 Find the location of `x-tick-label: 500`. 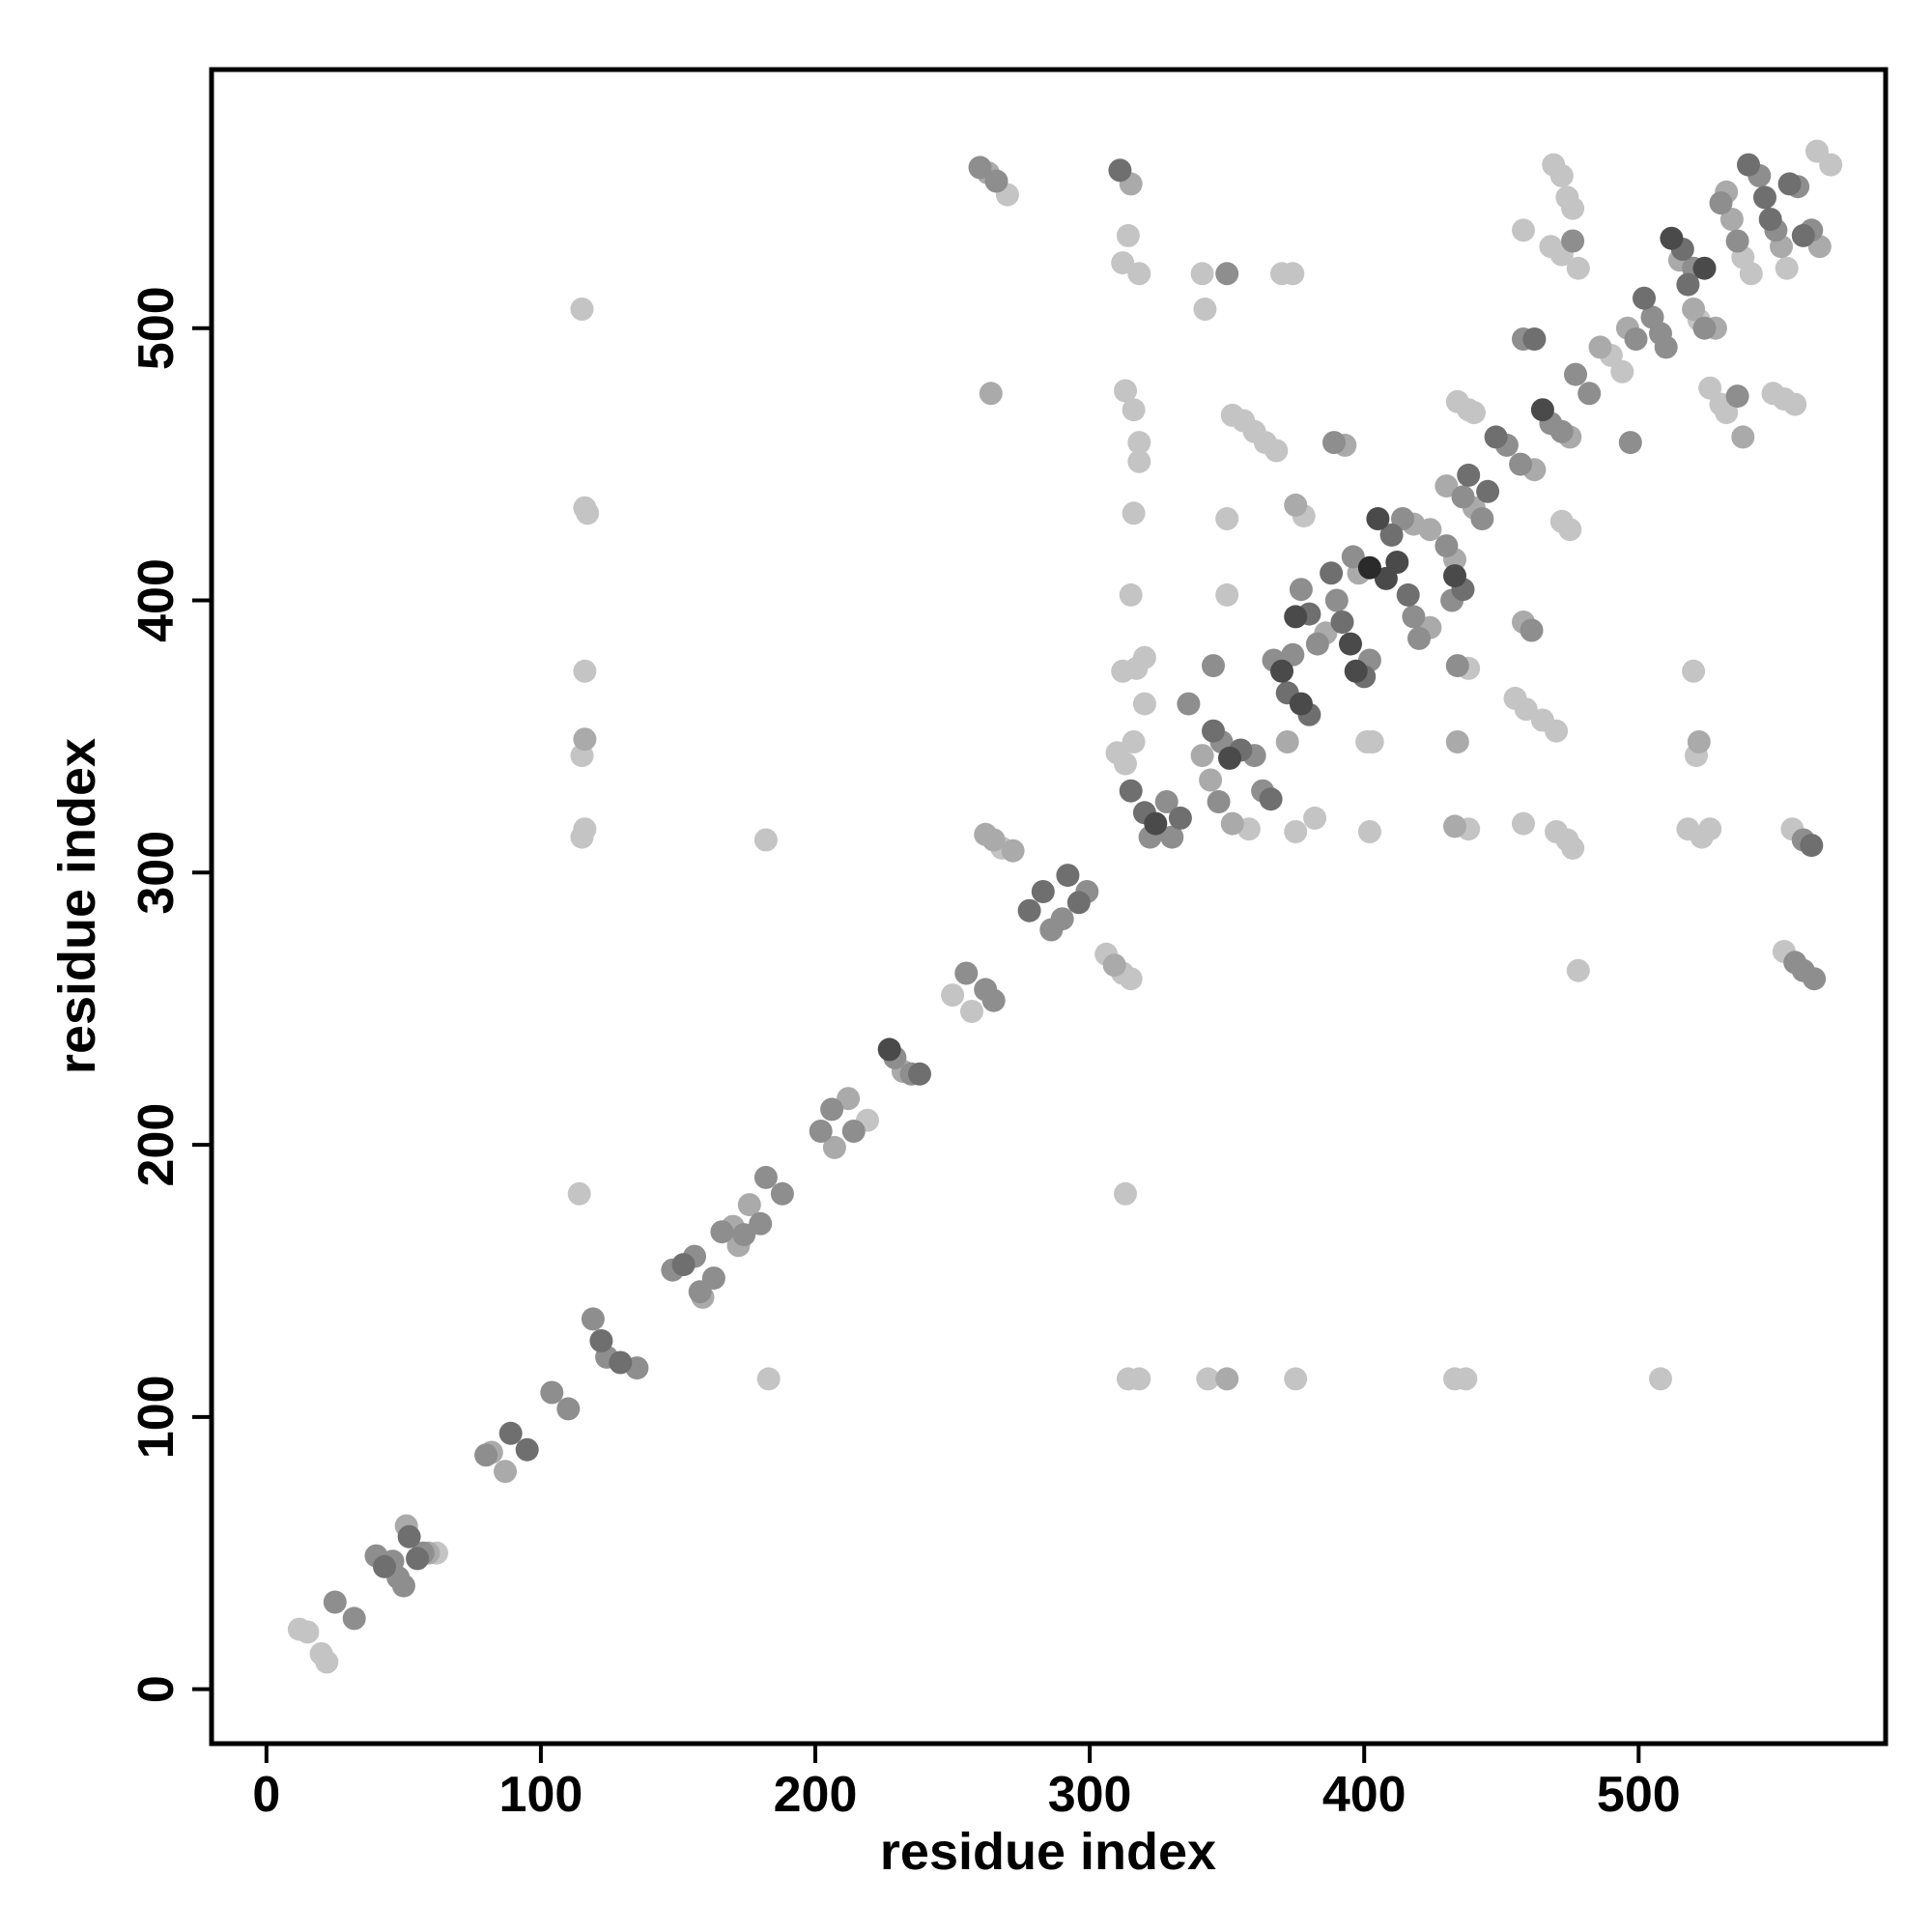

x-tick-label: 500 is located at coordinates (1639, 1795).